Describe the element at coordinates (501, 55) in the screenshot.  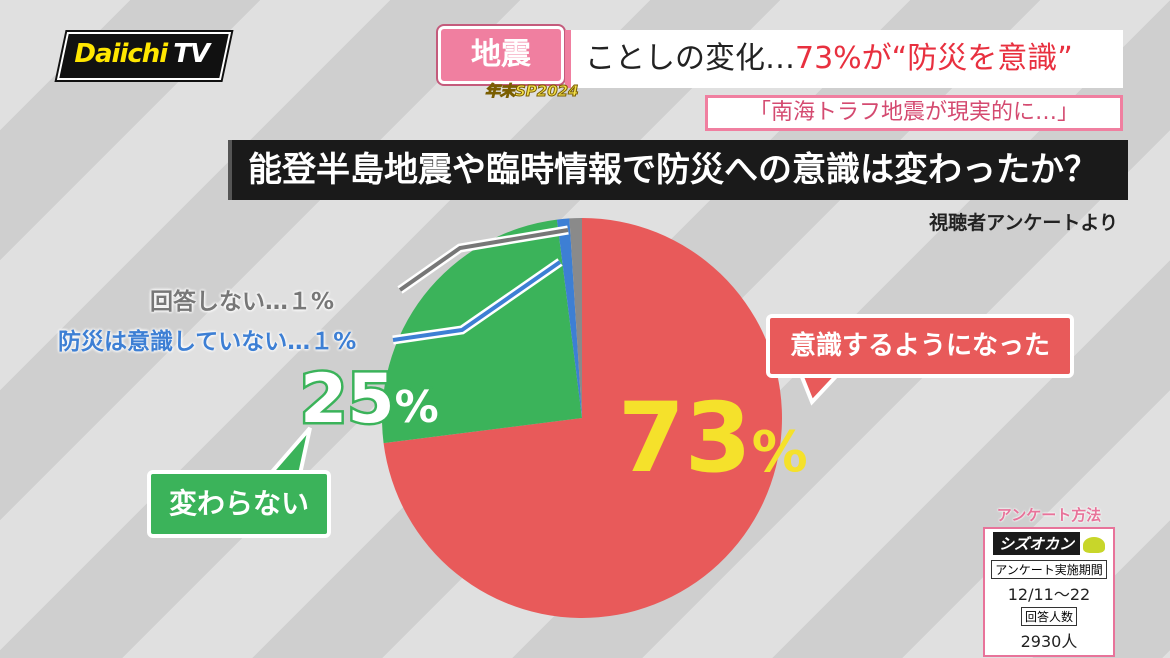
I see `category-tag: 地震` at that location.